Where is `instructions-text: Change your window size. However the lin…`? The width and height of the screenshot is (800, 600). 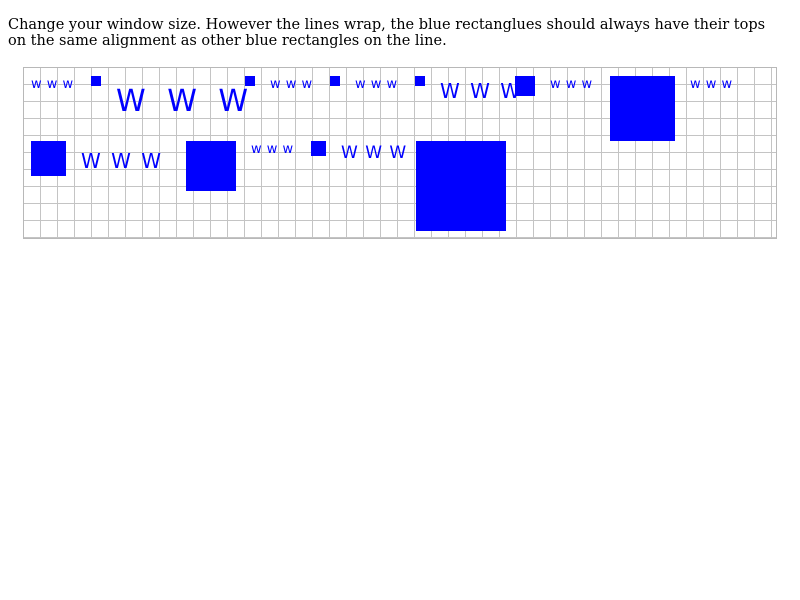
instructions-text: Change your window size. However the lin… is located at coordinates (387, 33).